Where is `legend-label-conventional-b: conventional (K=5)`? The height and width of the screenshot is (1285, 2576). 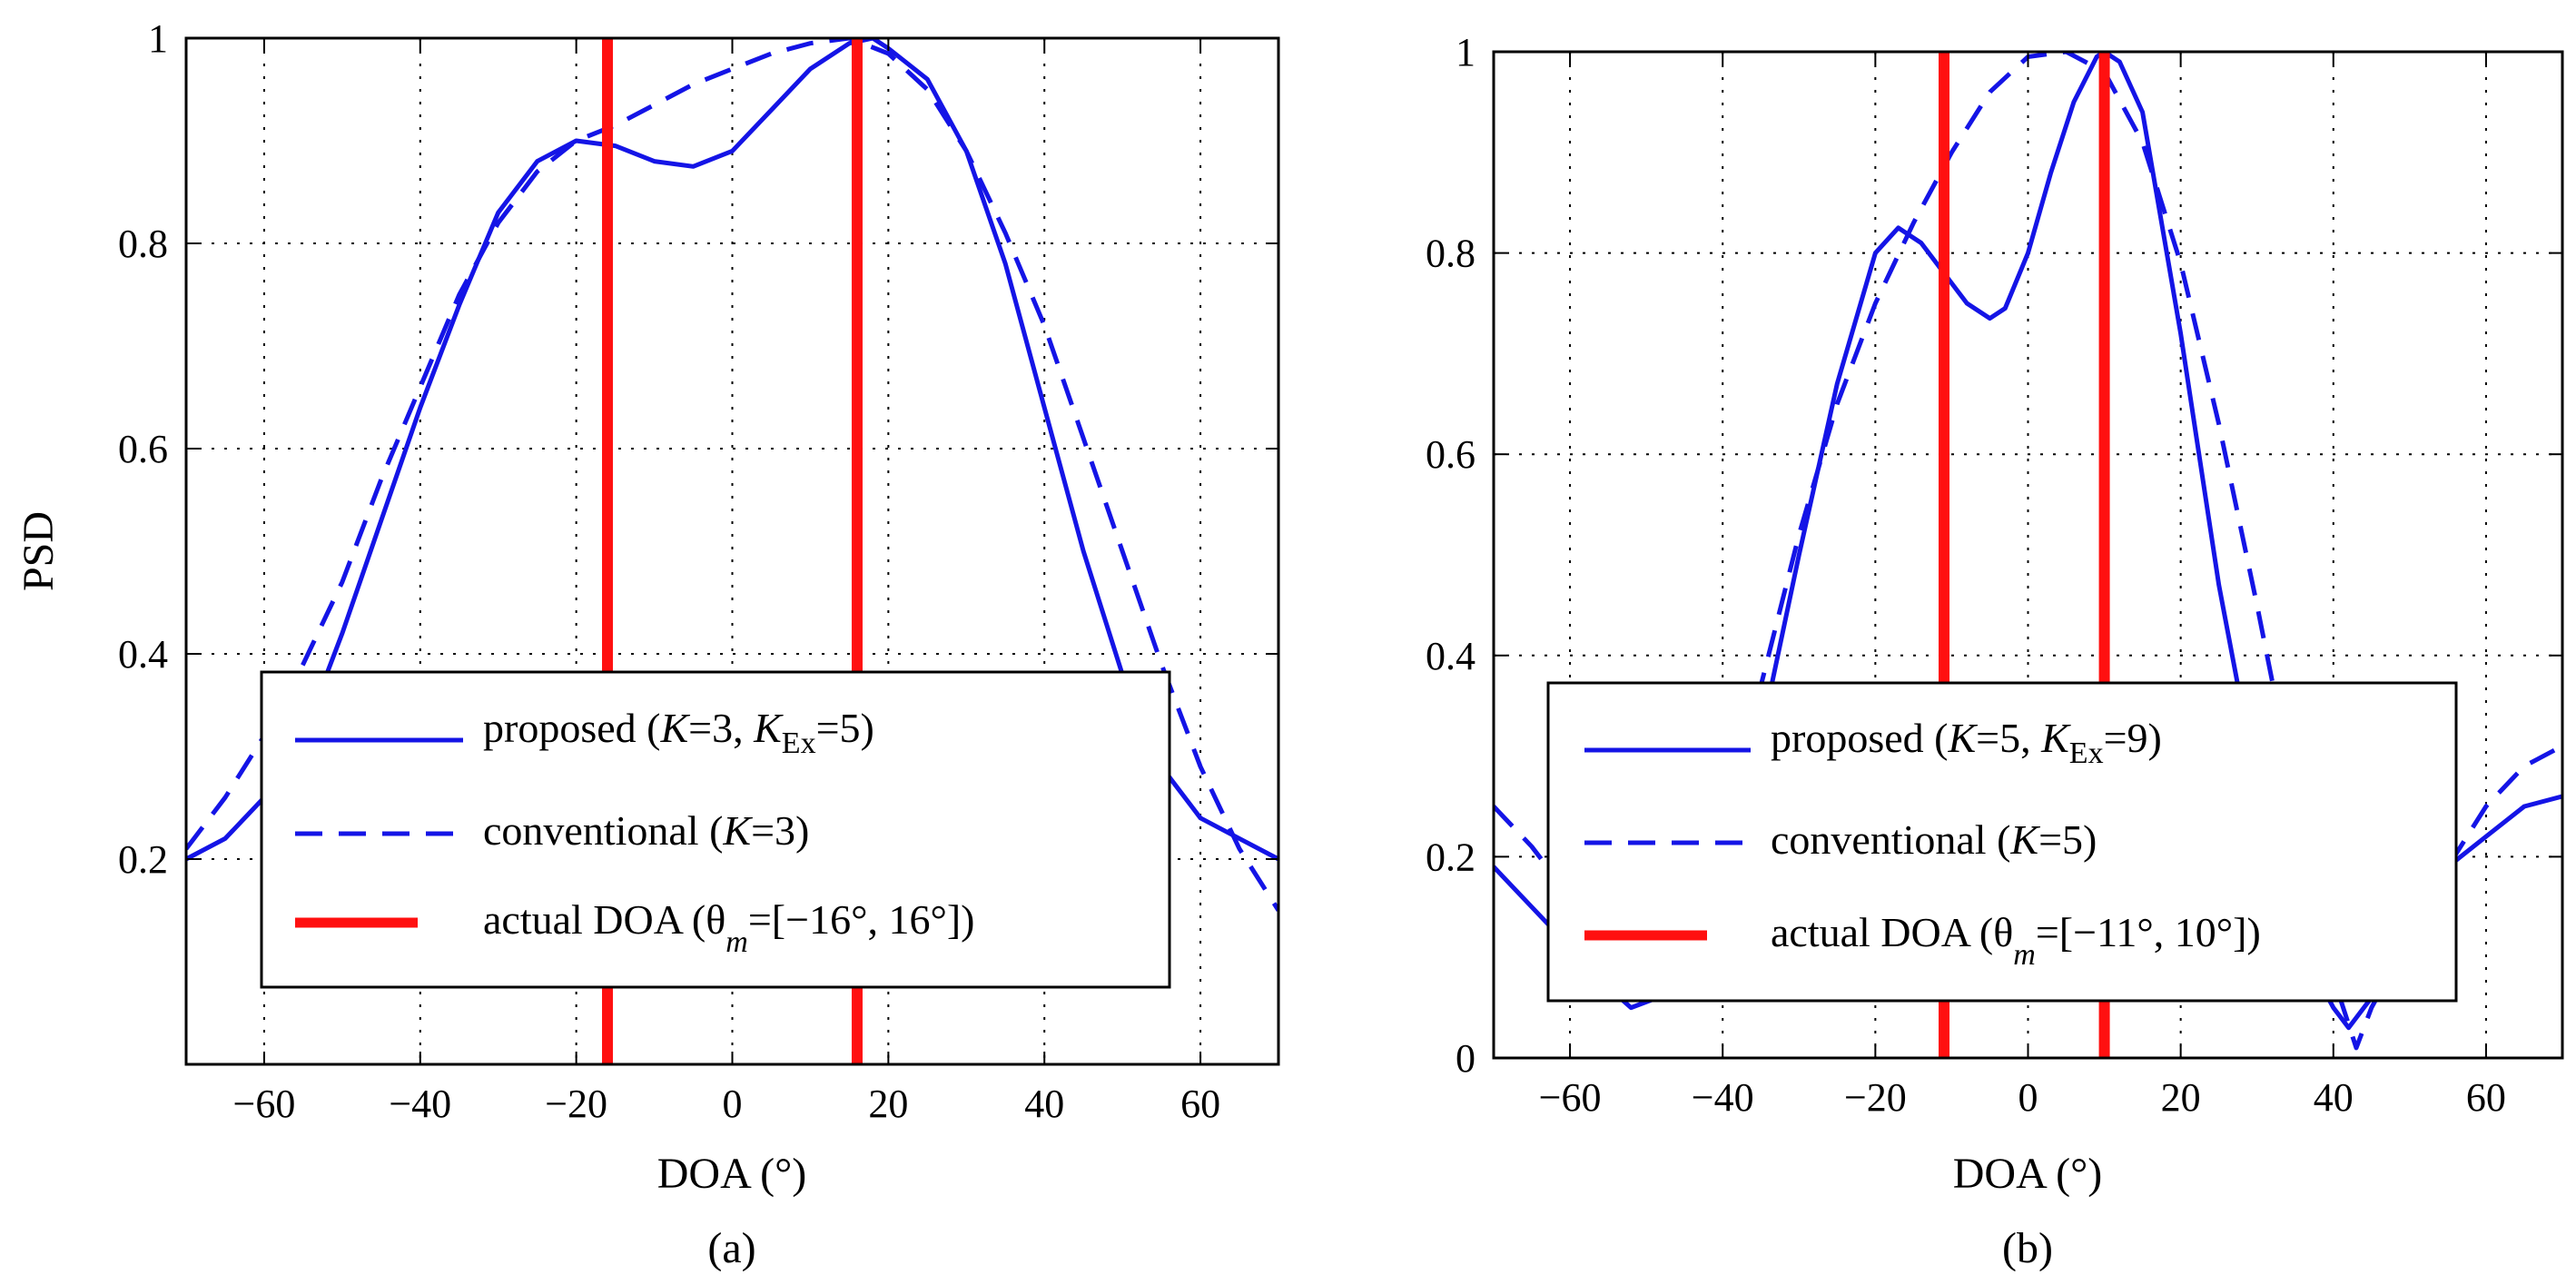 legend-label-conventional-b: conventional (K=5) is located at coordinates (1934, 840).